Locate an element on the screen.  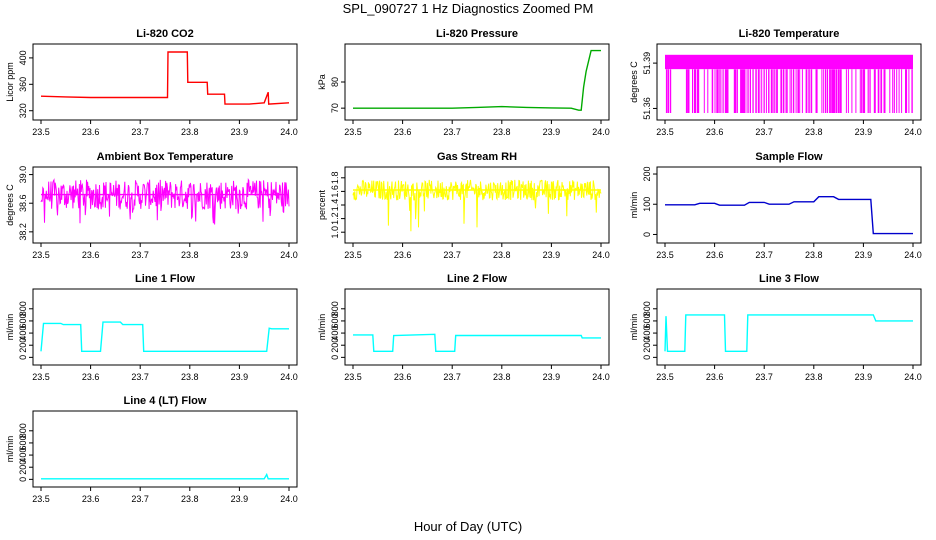
y-axis-label: kPa is located at coordinates (322, 82).